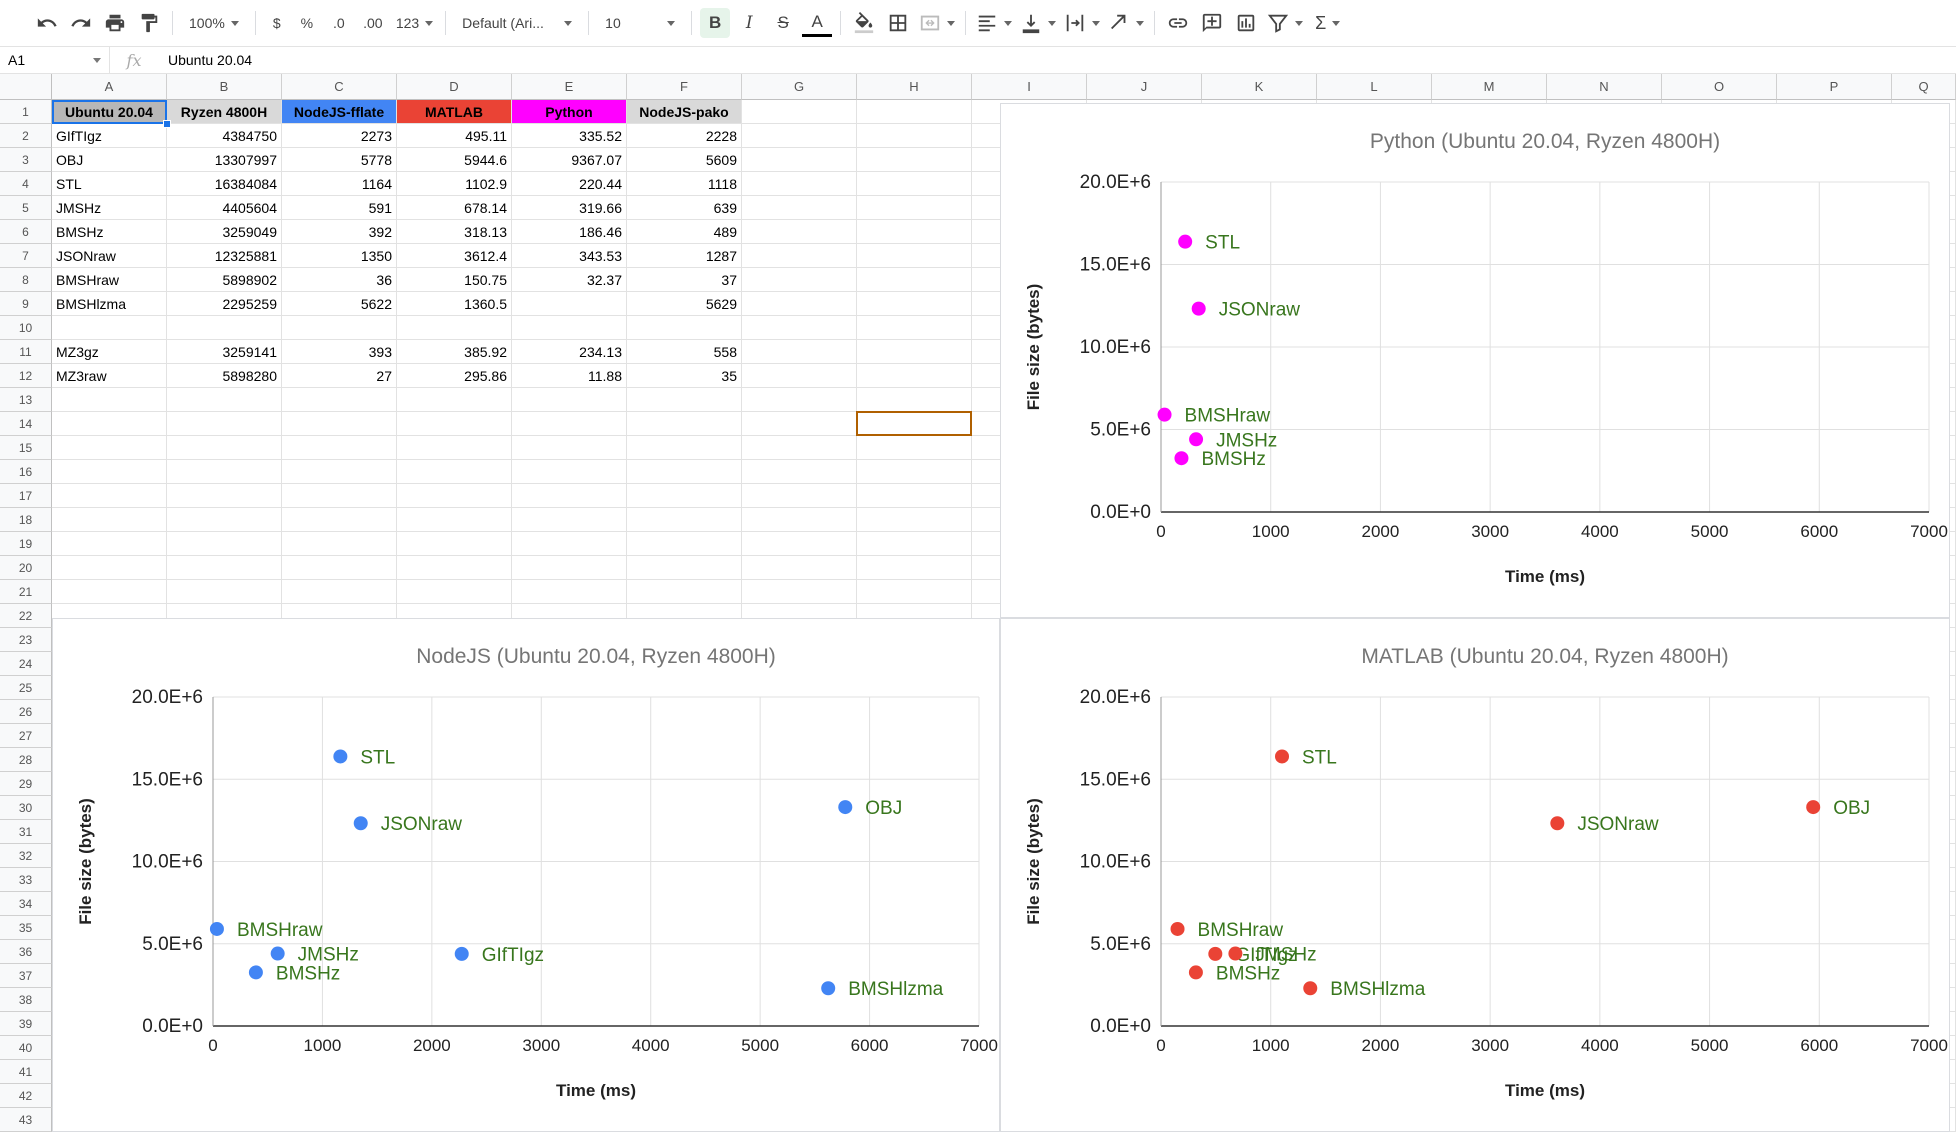  I want to click on value-cell: 489, so click(684, 232).